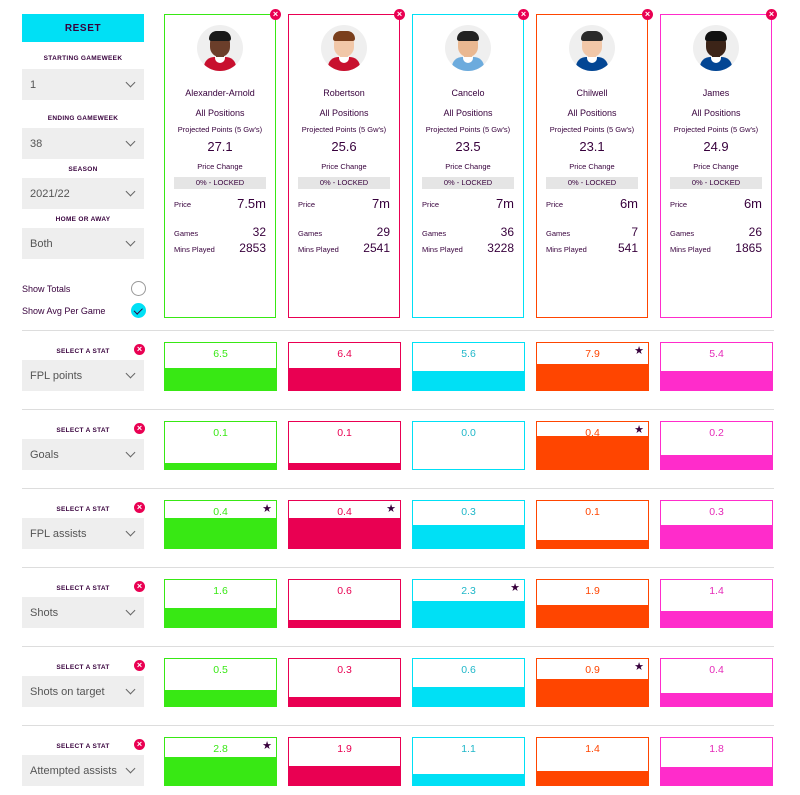 The width and height of the screenshot is (800, 795). What do you see at coordinates (33, 84) in the screenshot?
I see `starting-gameweek-value: 1` at bounding box center [33, 84].